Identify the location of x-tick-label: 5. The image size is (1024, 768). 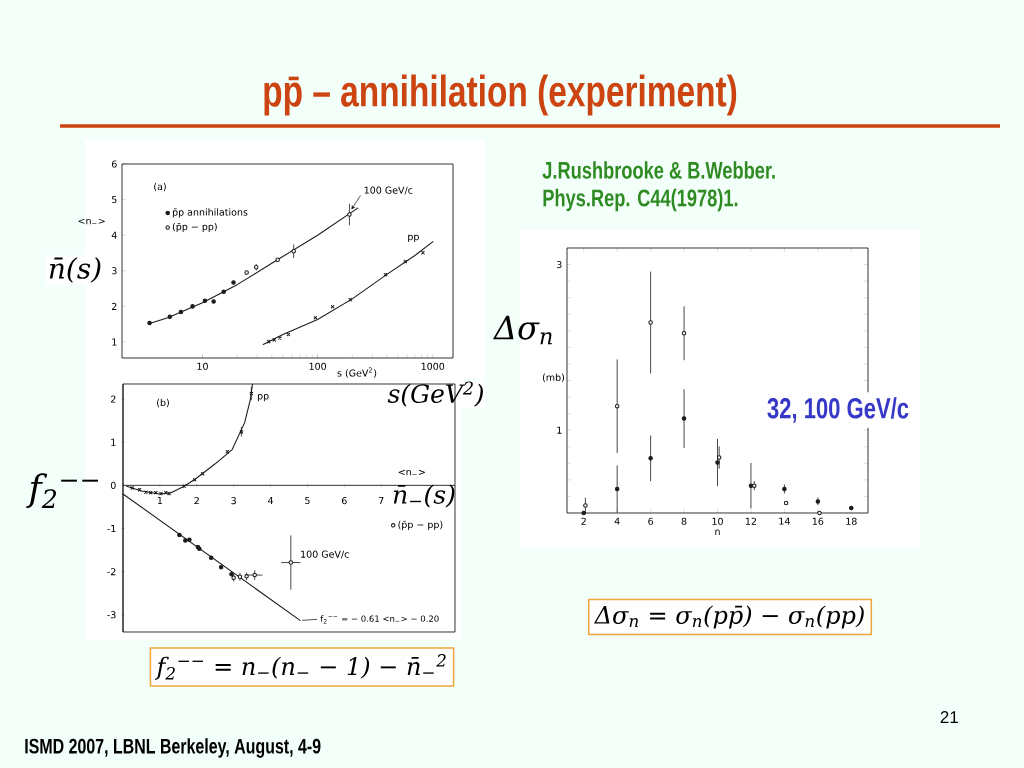
(307, 501).